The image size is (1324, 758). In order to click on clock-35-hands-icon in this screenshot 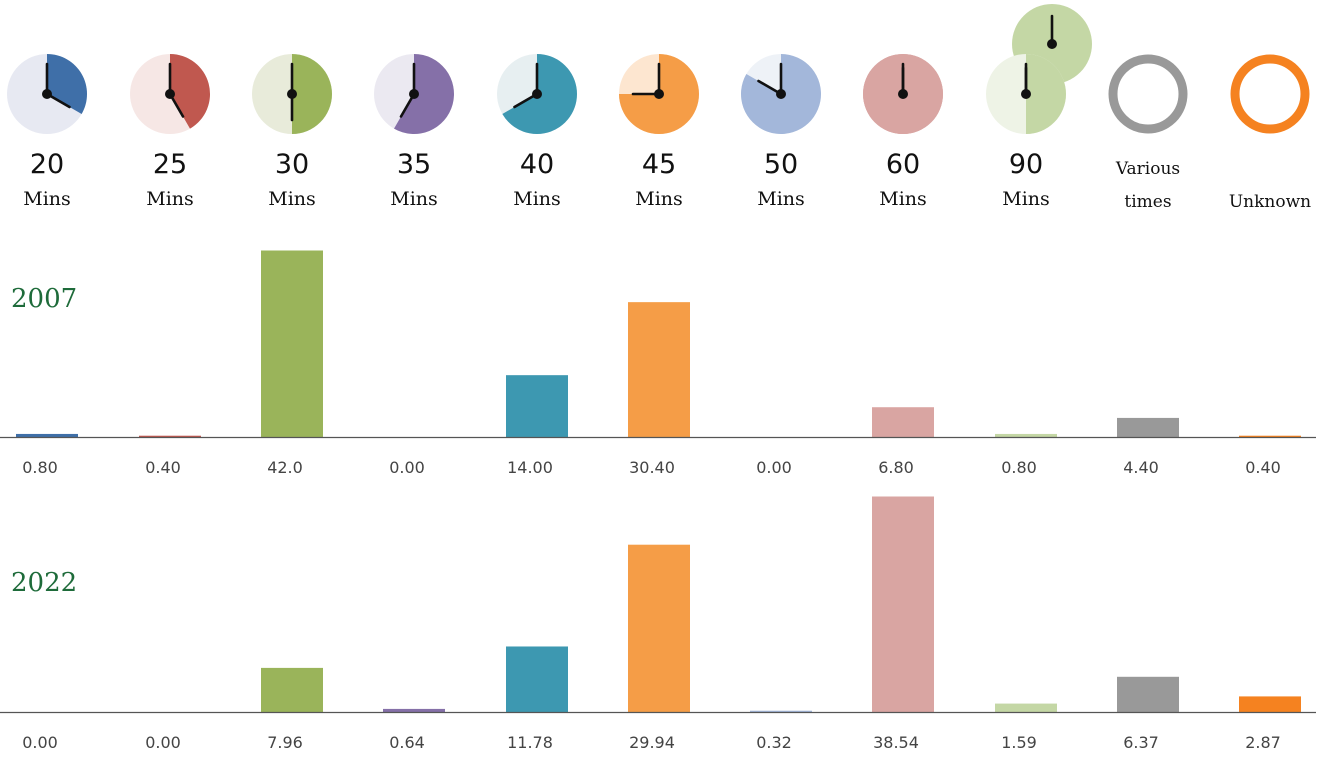, I will do `click(409, 90)`.